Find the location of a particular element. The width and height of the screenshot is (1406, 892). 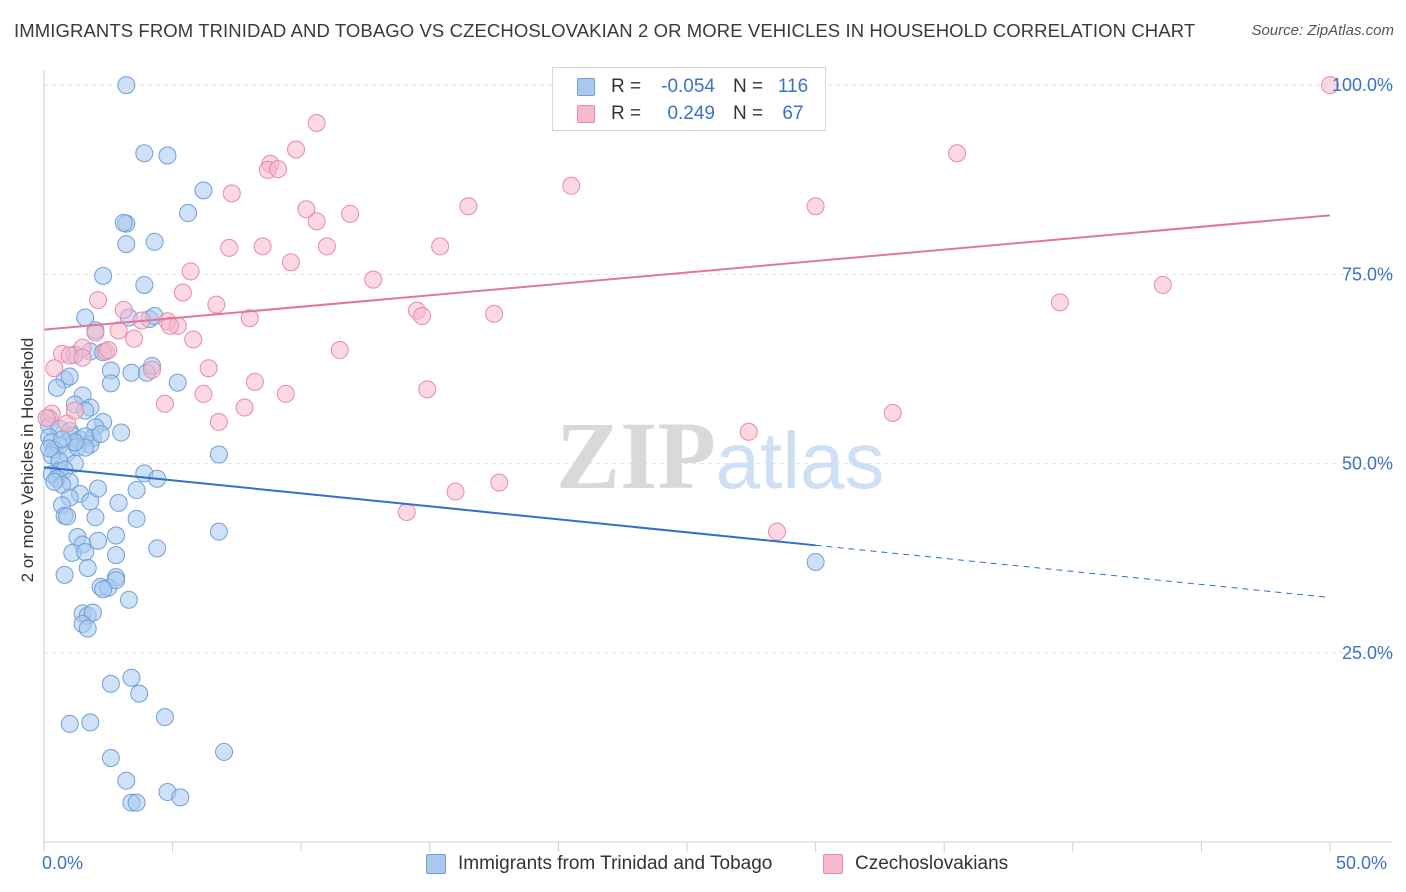

x-tick-label-min: 0.0% is located at coordinates (63, 863).